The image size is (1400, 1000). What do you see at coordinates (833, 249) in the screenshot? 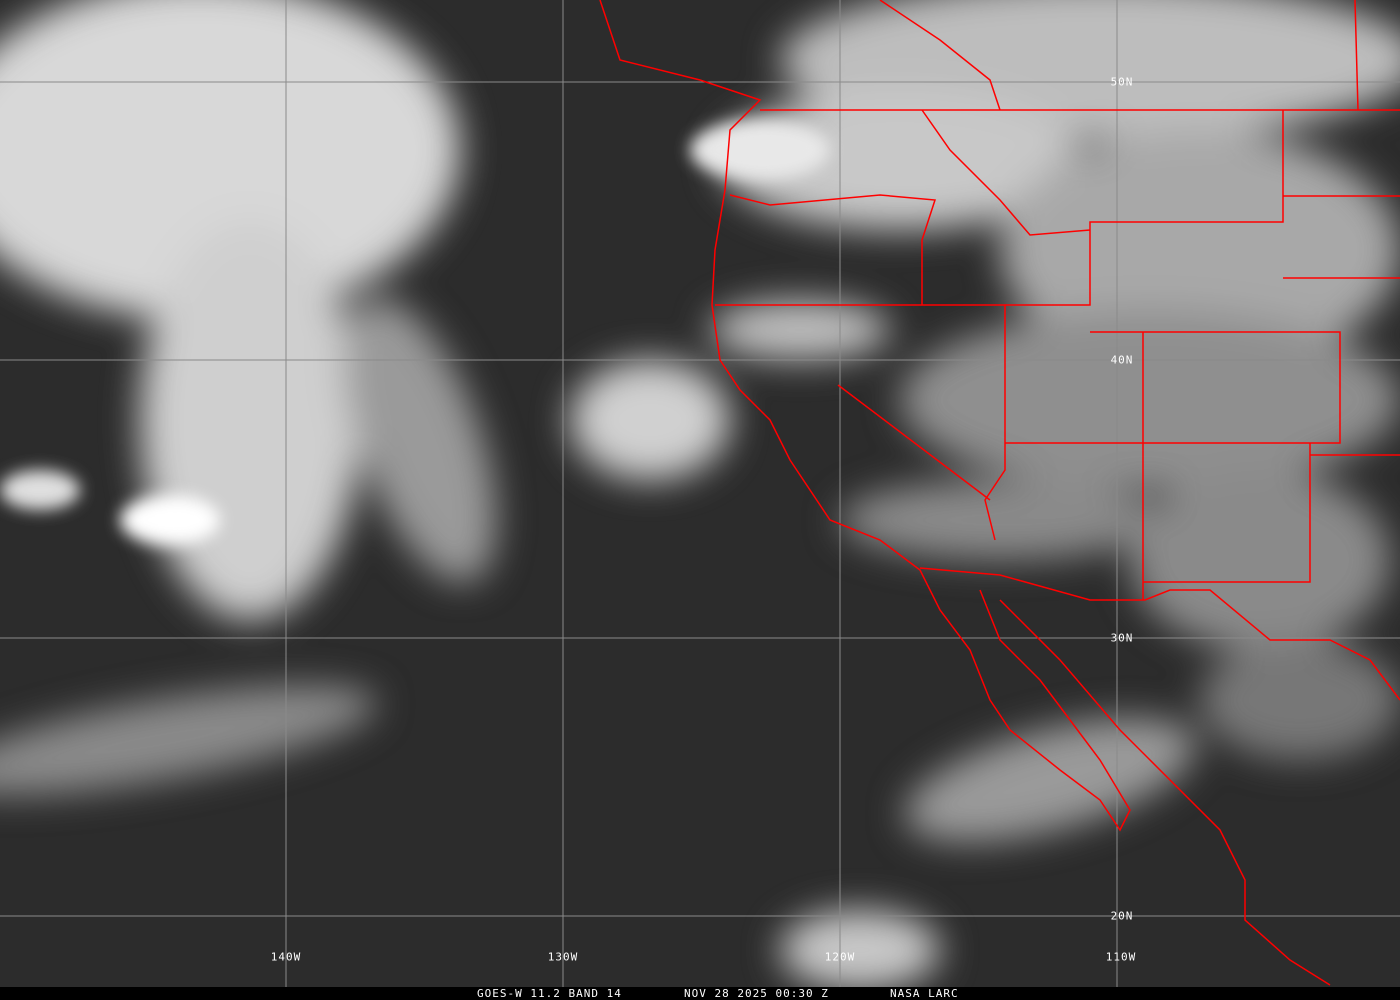
I see `washington-oregon-border` at bounding box center [833, 249].